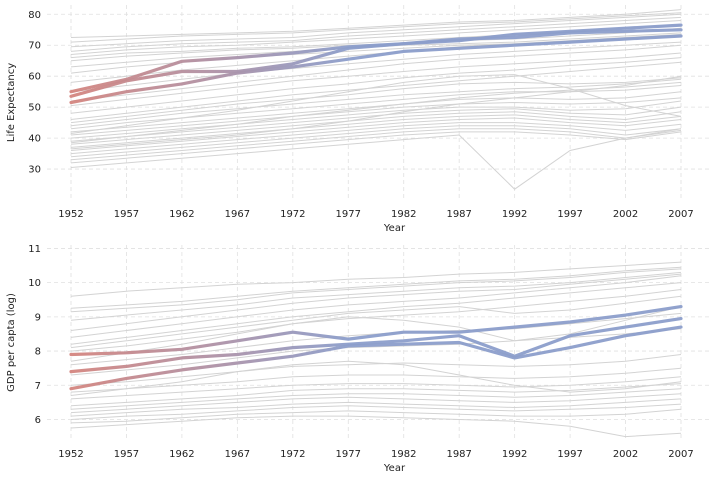  I want to click on y-tick-label: 7, so click(38, 386).